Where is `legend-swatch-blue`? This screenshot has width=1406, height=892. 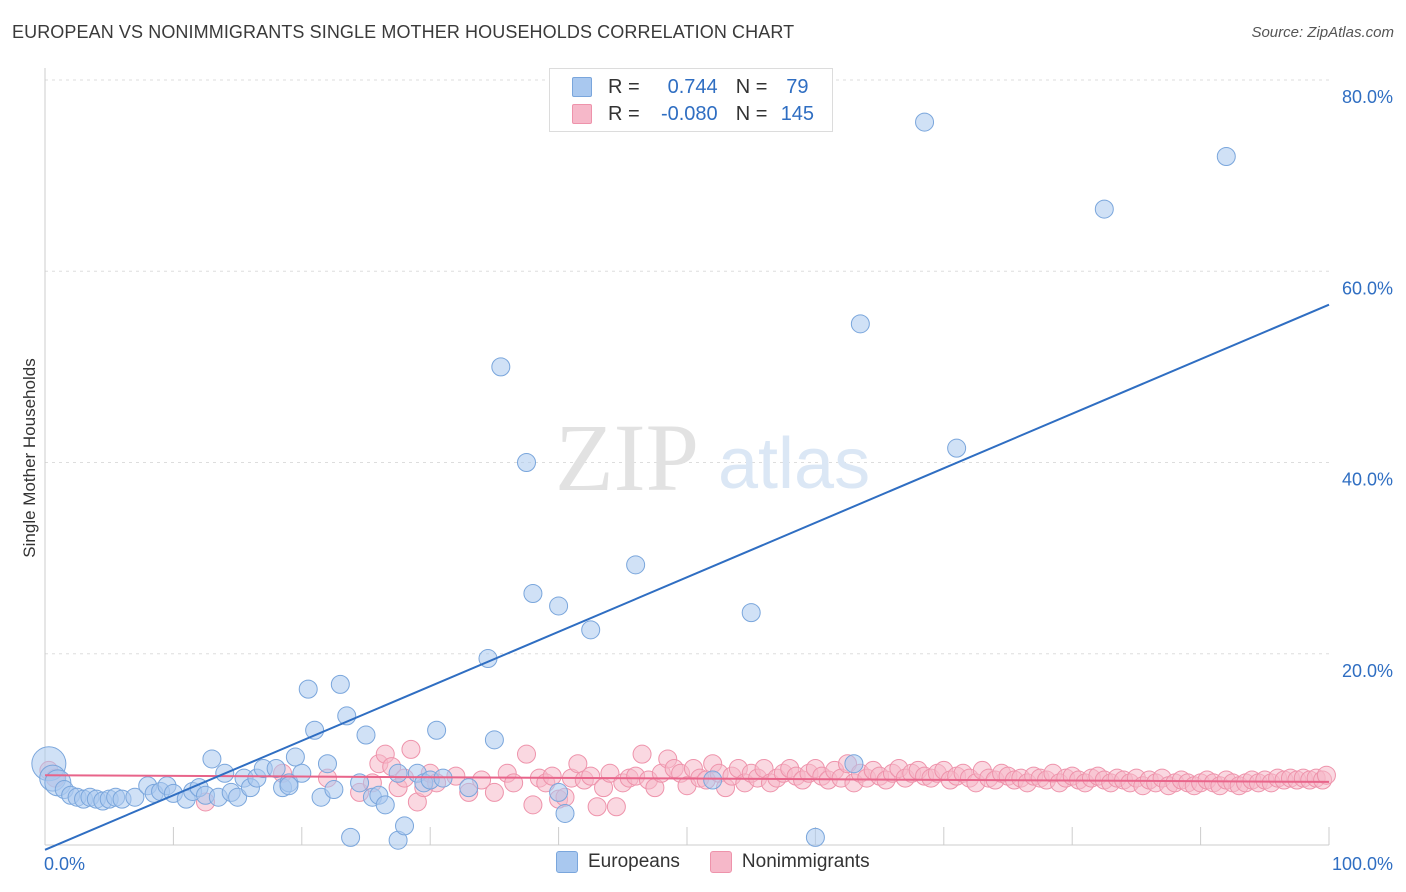
legend-swatch-blue is located at coordinates (582, 87).